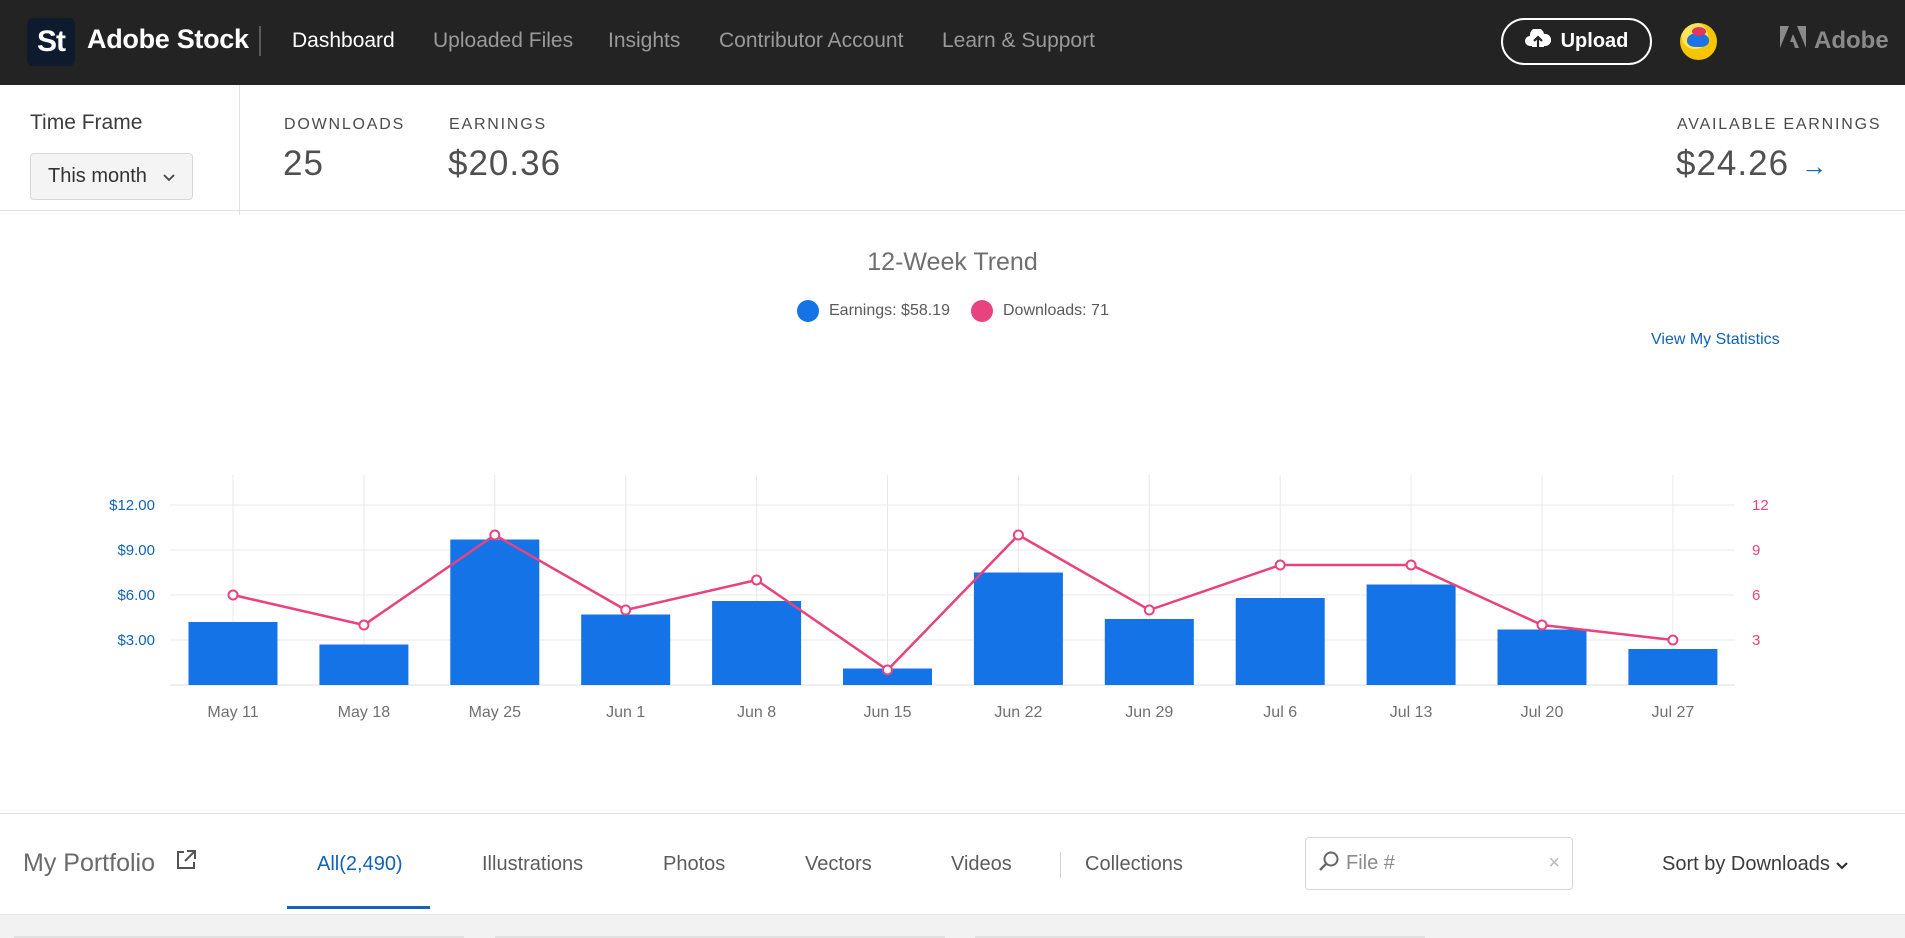 This screenshot has height=938, width=1905. What do you see at coordinates (503, 40) in the screenshot?
I see `nav-uploaded-files: Uploaded Files` at bounding box center [503, 40].